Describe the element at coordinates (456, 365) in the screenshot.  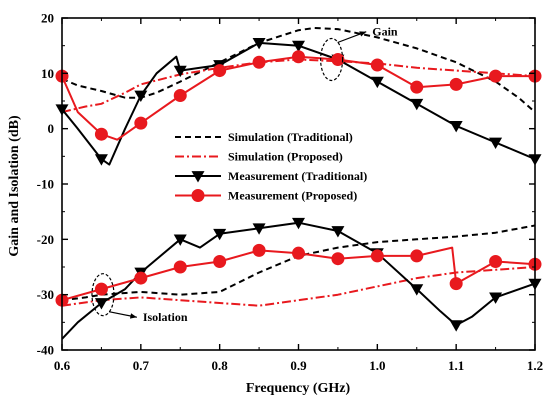
I see `x-tick-label-5: 1.1` at that location.